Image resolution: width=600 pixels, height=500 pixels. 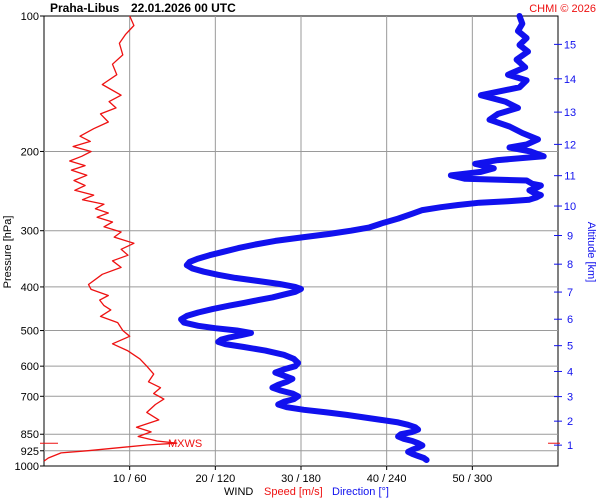 I want to click on x-tick-label: 40 / 240, so click(x=387, y=479).